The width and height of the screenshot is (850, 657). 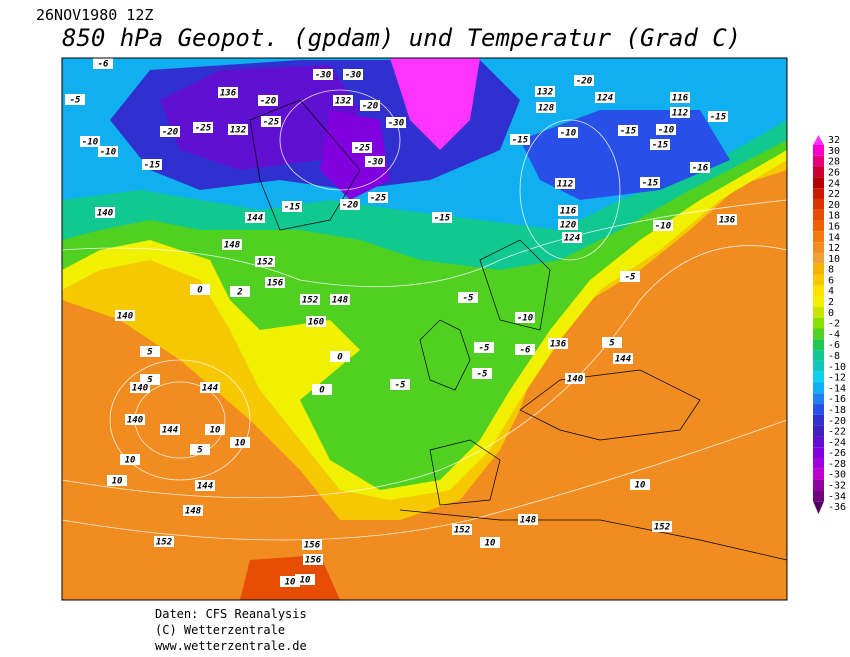 What do you see at coordinates (834, 172) in the screenshot?
I see `colorbar-label: 26` at bounding box center [834, 172].